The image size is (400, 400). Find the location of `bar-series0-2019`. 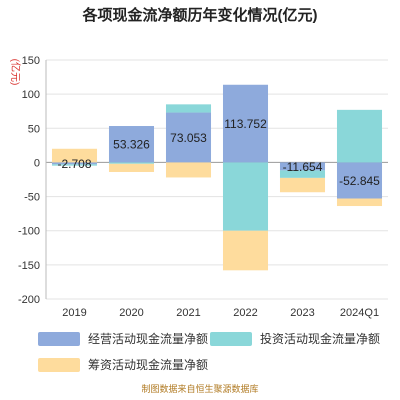

bar-series0-2019 is located at coordinates (74, 163).